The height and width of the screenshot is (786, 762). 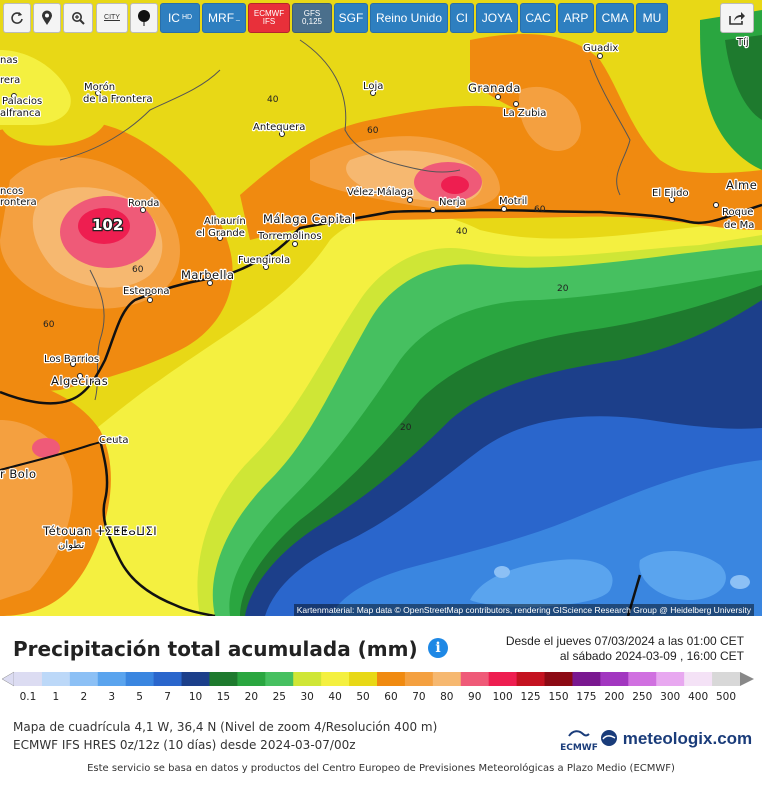 What do you see at coordinates (99, 87) in the screenshot?
I see `place-label: Morón` at bounding box center [99, 87].